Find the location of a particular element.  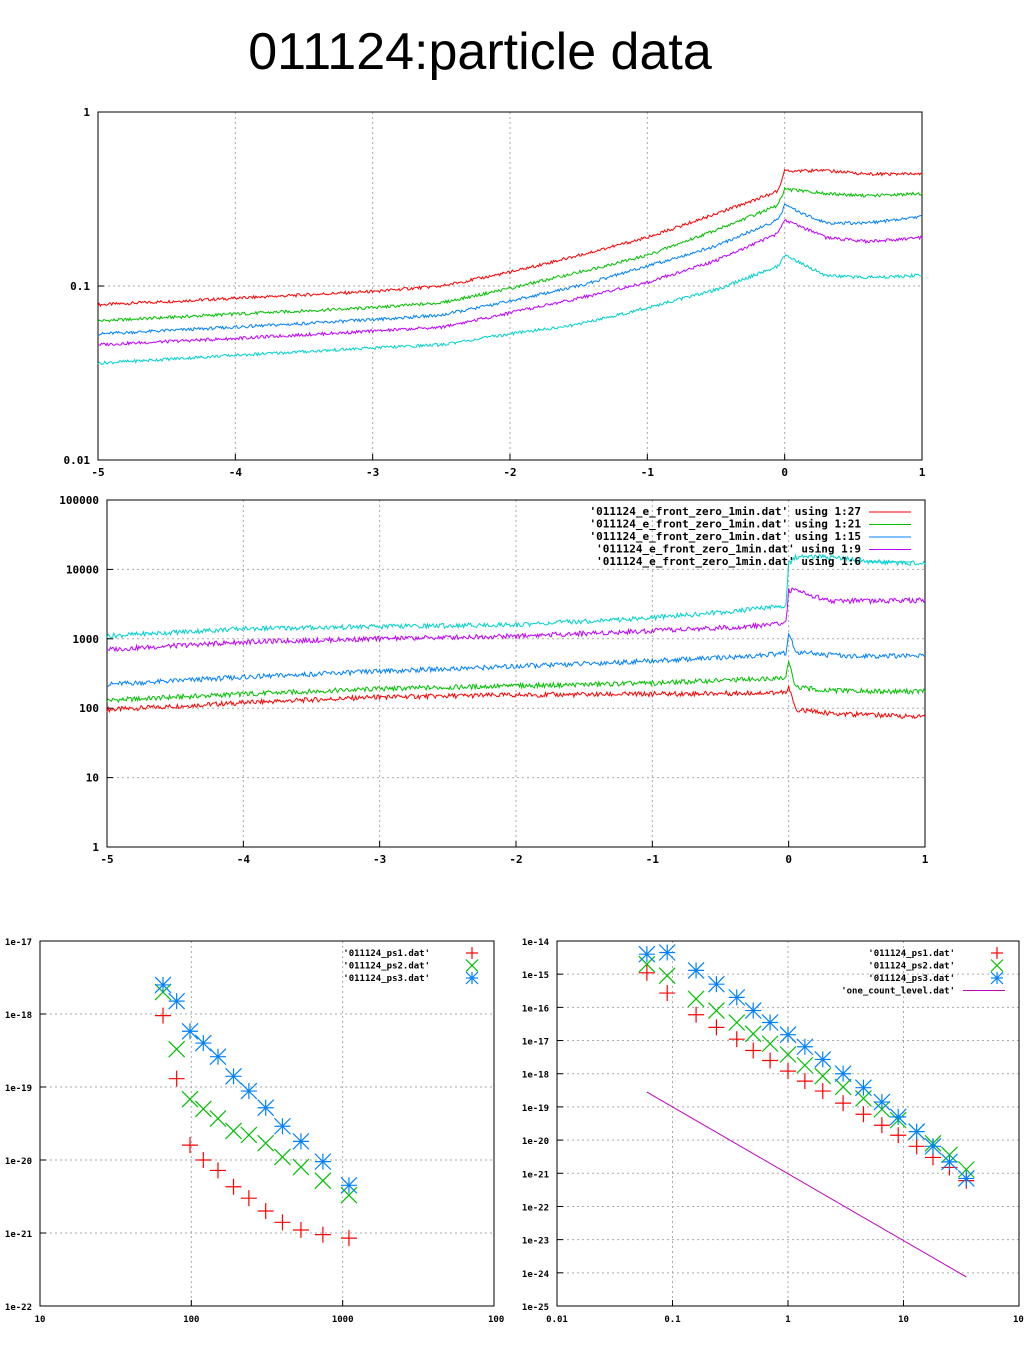

x-tick-label: 100 is located at coordinates (496, 1320).